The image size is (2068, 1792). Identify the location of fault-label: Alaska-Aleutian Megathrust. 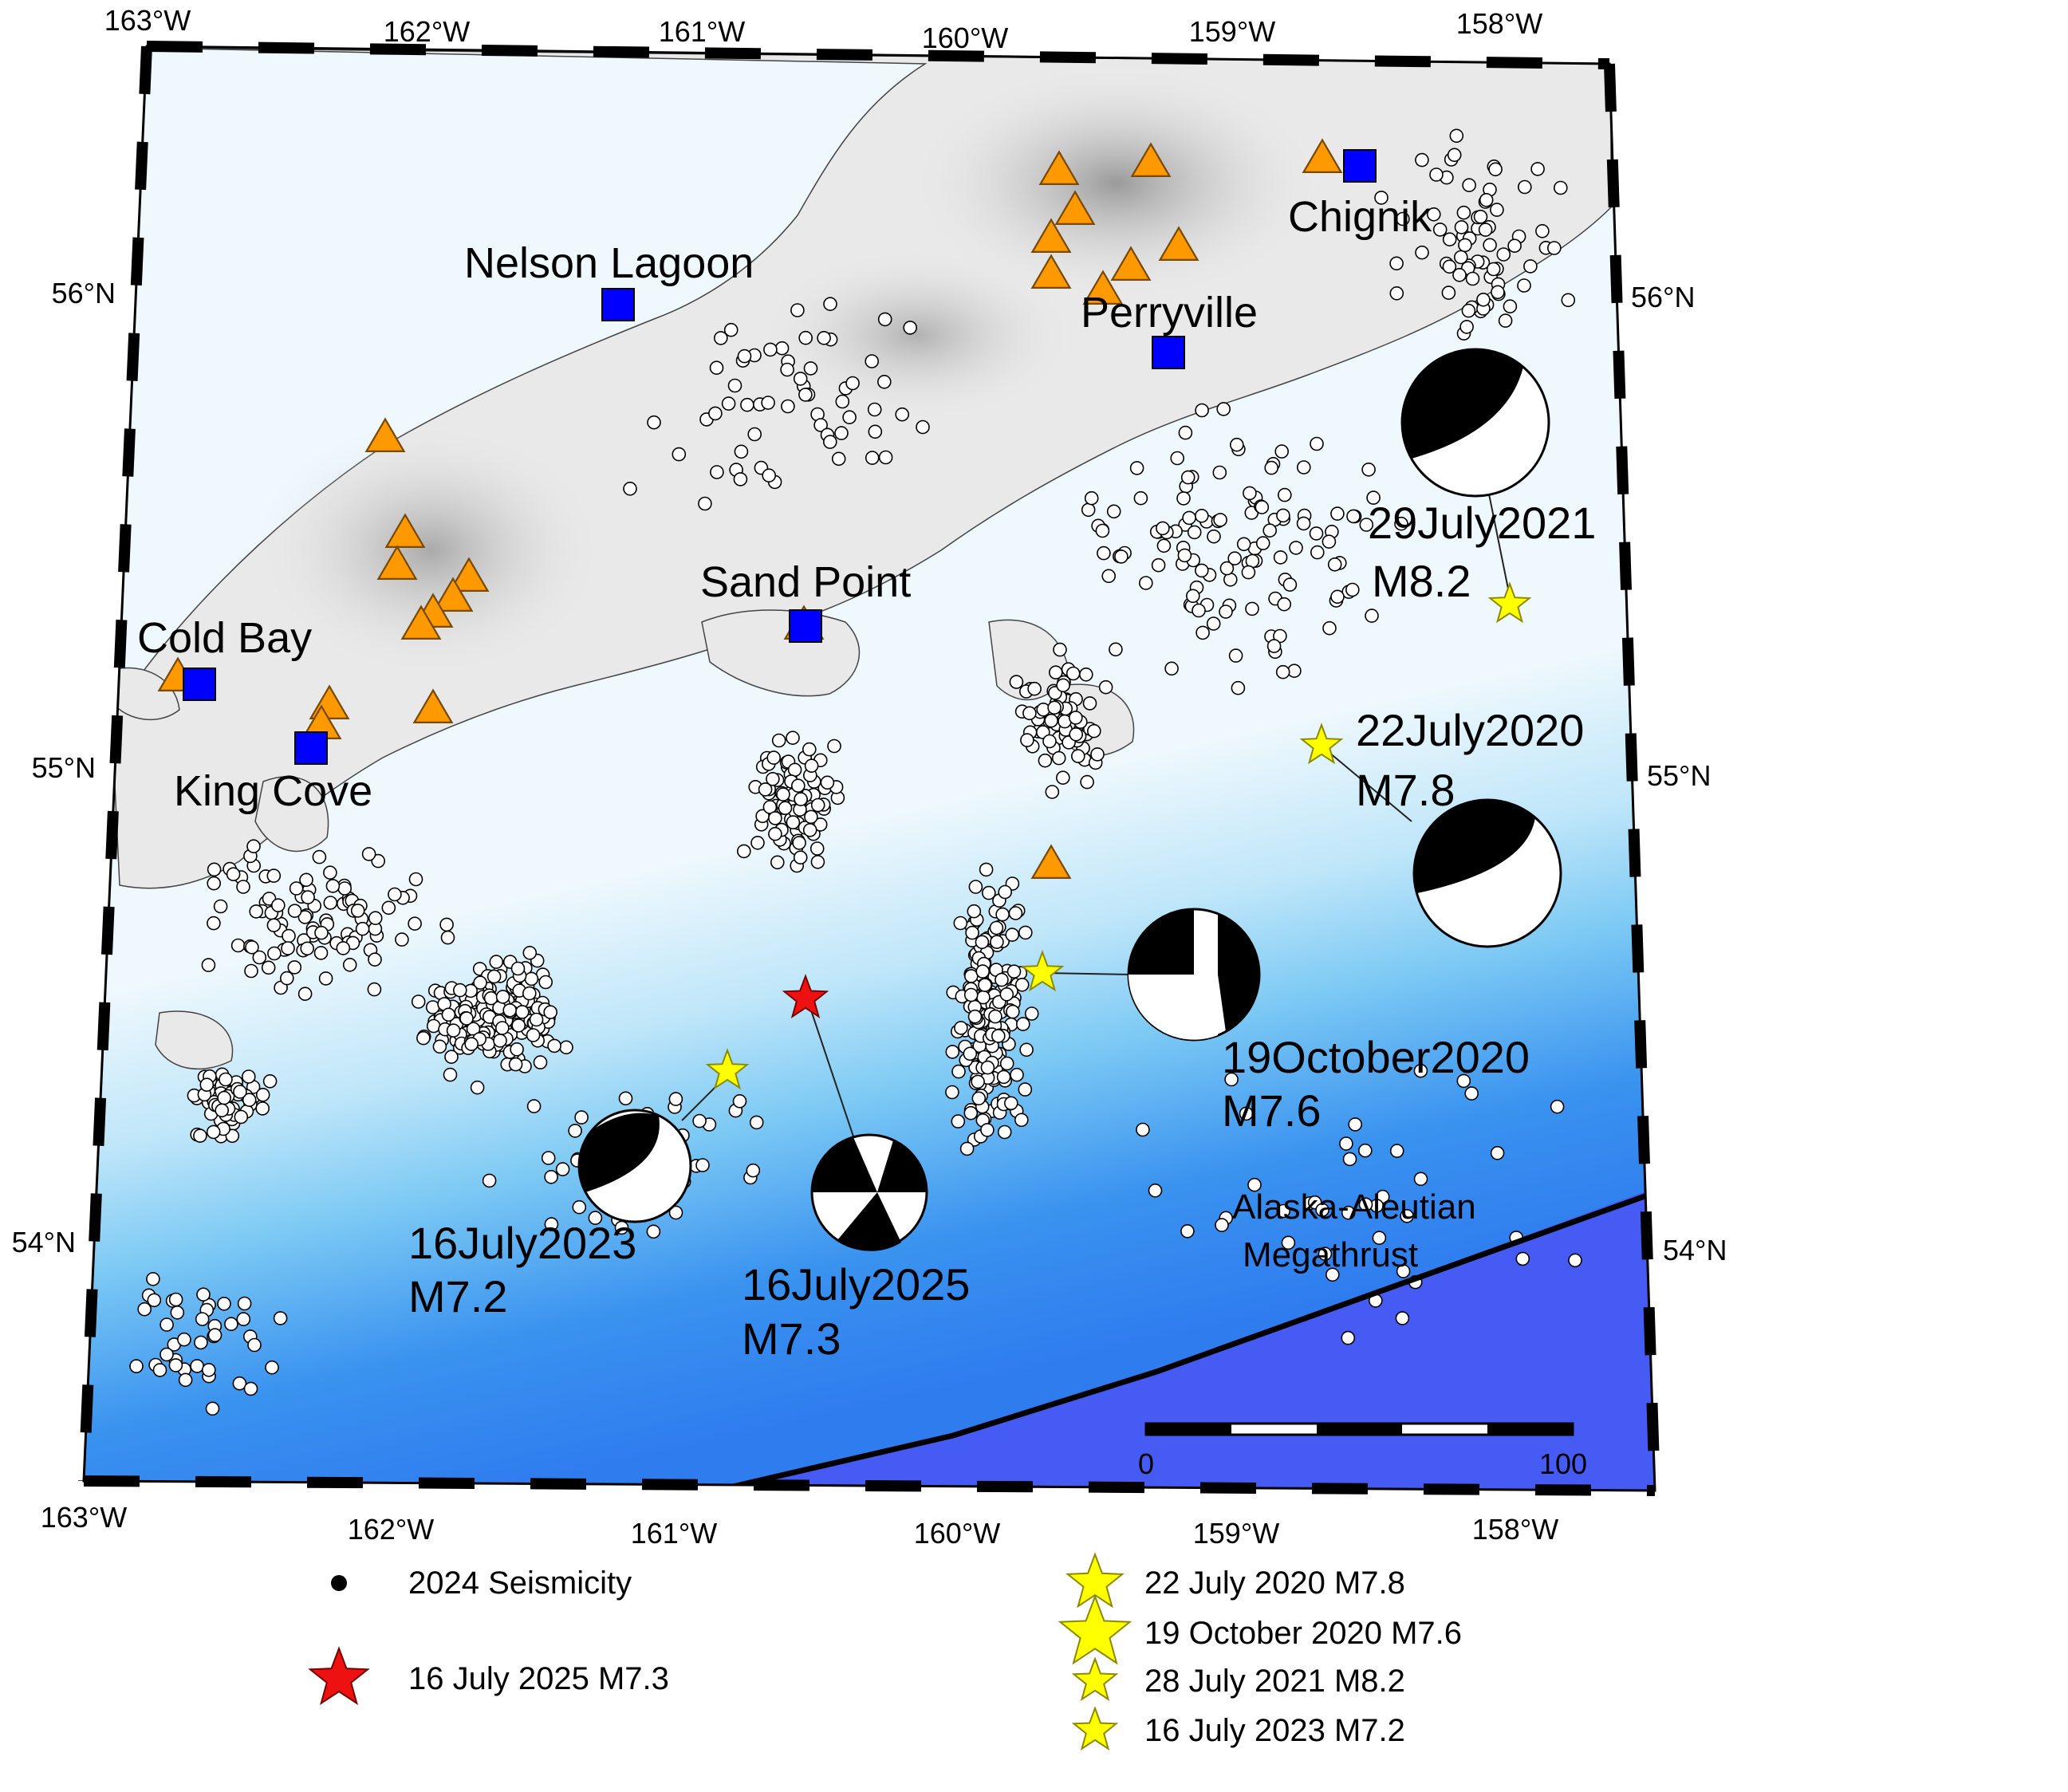
(1354, 1230).